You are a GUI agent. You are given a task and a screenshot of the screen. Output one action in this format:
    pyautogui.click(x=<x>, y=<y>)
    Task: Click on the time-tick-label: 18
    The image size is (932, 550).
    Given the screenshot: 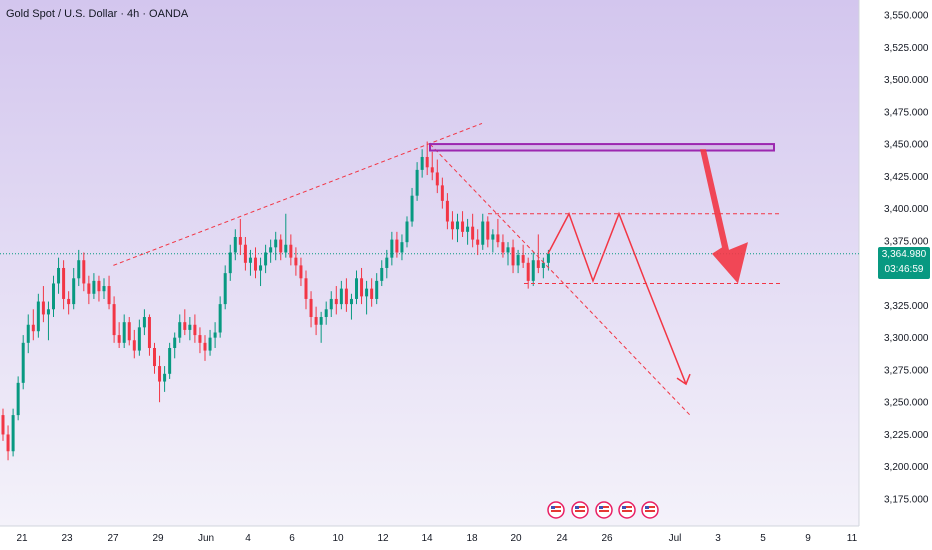 What is the action you would take?
    pyautogui.click(x=472, y=538)
    